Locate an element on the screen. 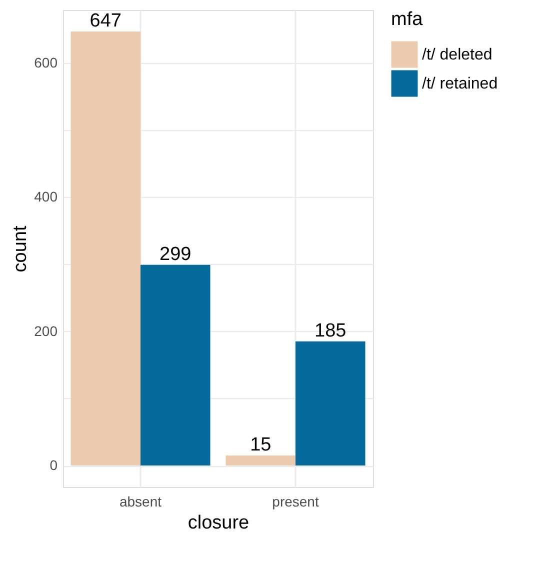 The image size is (557, 567). legend-label: /t/ retained is located at coordinates (460, 84).